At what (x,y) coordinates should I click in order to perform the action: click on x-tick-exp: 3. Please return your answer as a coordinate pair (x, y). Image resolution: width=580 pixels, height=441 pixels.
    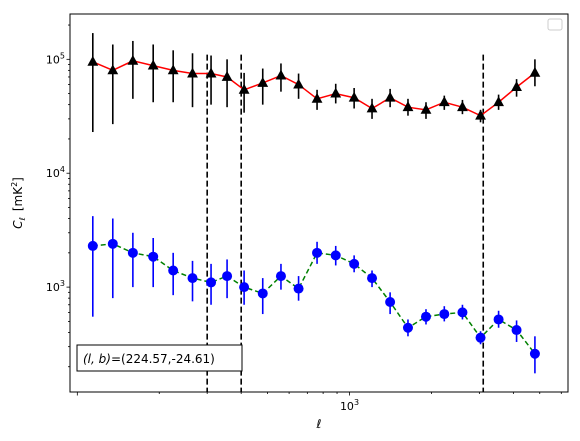
    Looking at the image, I should click on (356, 402).